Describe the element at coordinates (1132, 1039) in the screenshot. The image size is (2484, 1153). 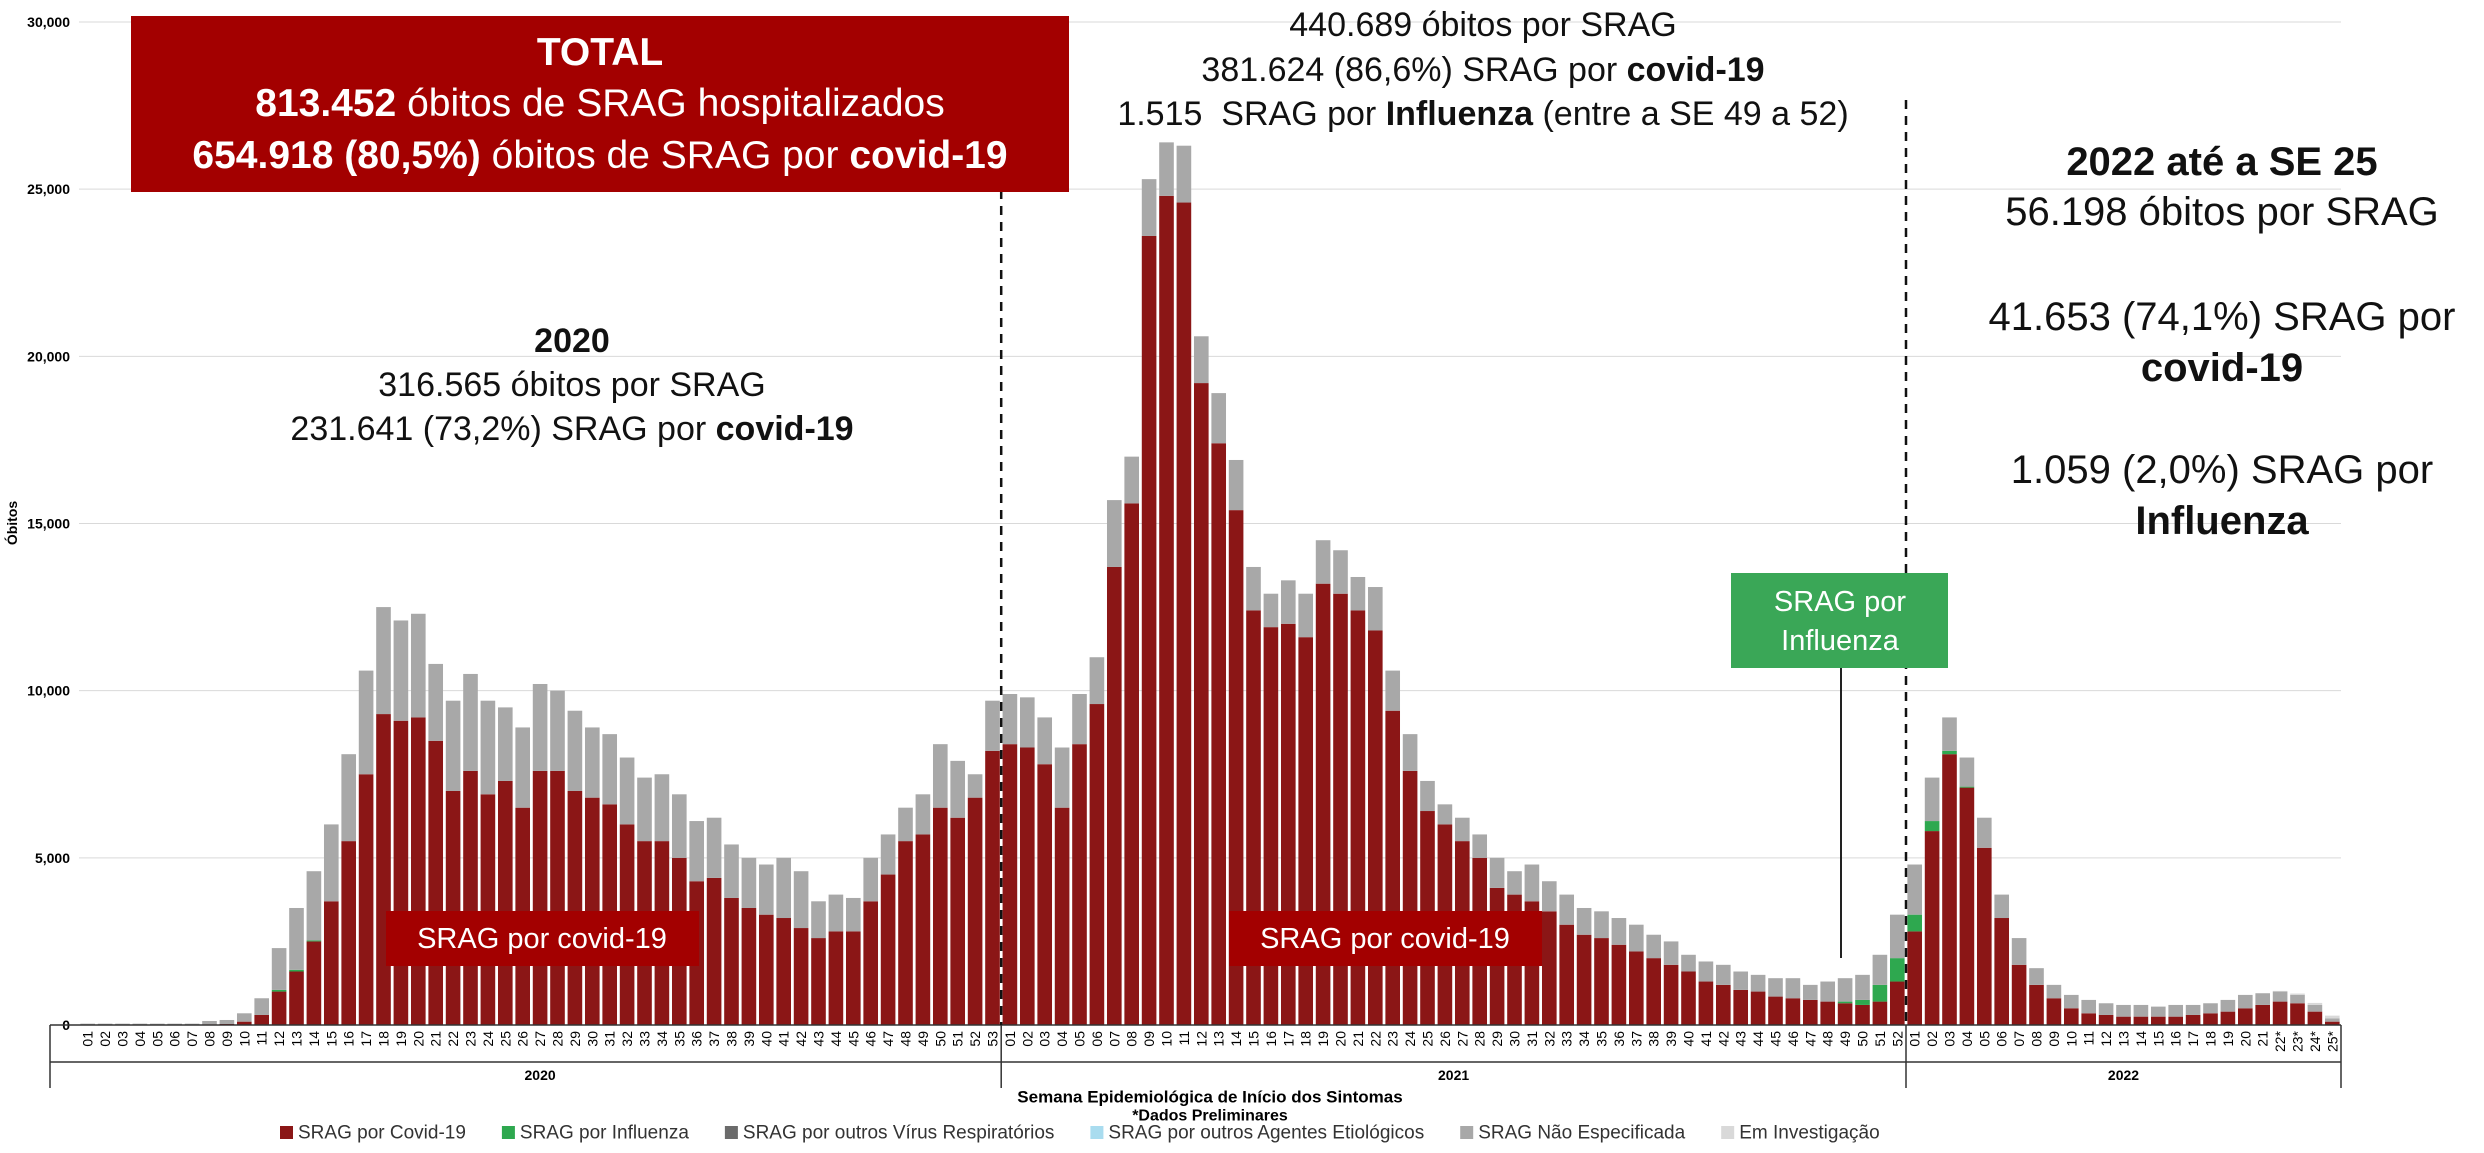
I see `x-tick-label: 08` at that location.